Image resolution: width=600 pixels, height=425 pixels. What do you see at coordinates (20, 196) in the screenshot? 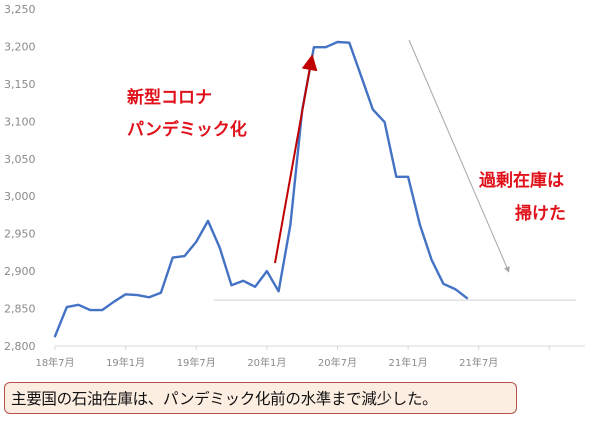
I see `y-tick-label: 3,000` at bounding box center [20, 196].